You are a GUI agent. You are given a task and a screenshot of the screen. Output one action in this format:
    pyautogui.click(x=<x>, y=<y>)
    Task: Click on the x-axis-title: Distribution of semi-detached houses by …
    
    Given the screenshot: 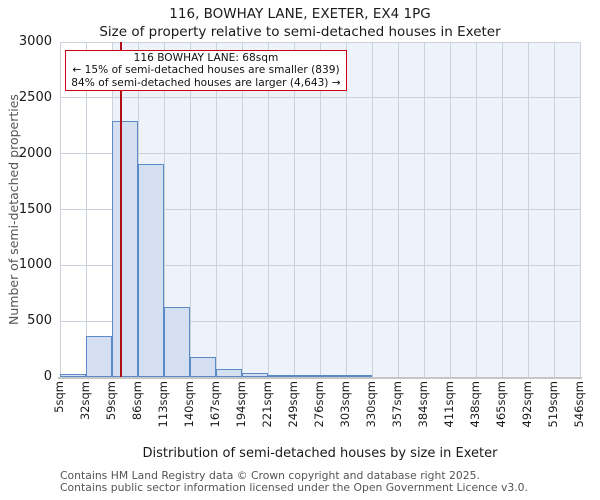 What is the action you would take?
    pyautogui.click(x=320, y=453)
    